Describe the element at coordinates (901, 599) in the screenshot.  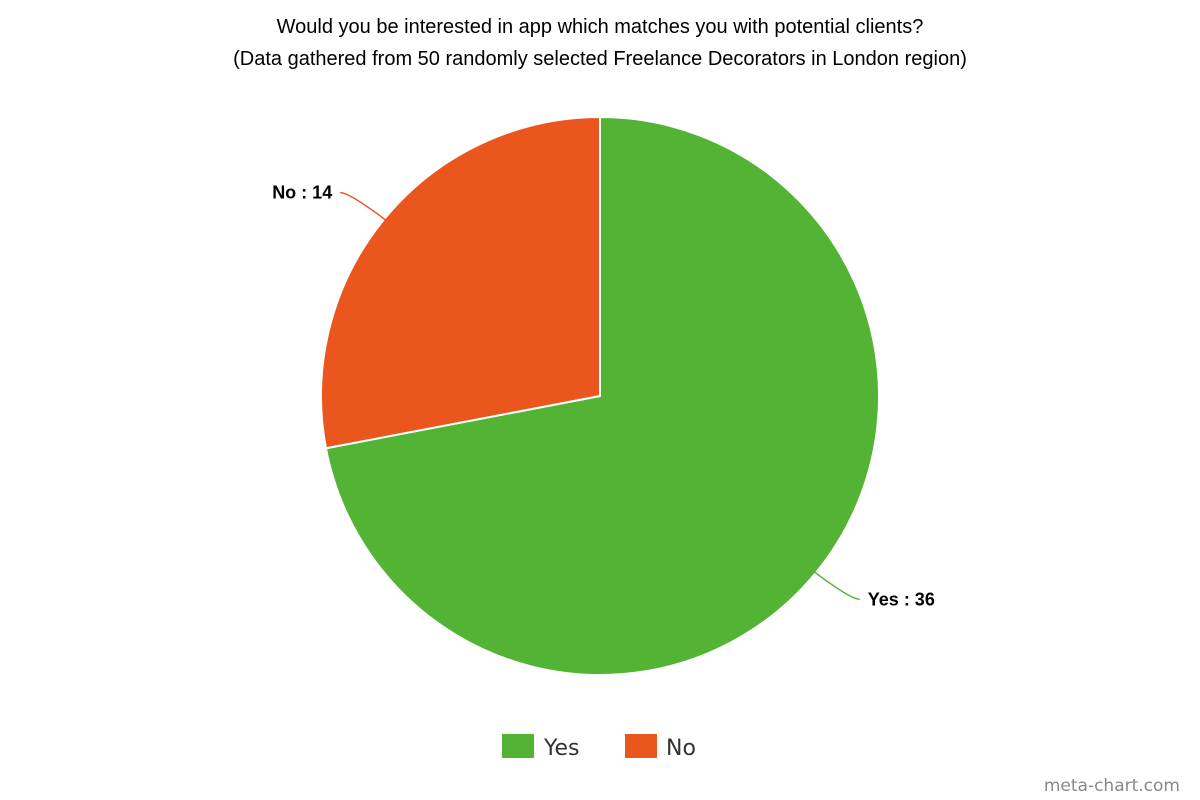
I see `data-label-yes: Yes : 36` at that location.